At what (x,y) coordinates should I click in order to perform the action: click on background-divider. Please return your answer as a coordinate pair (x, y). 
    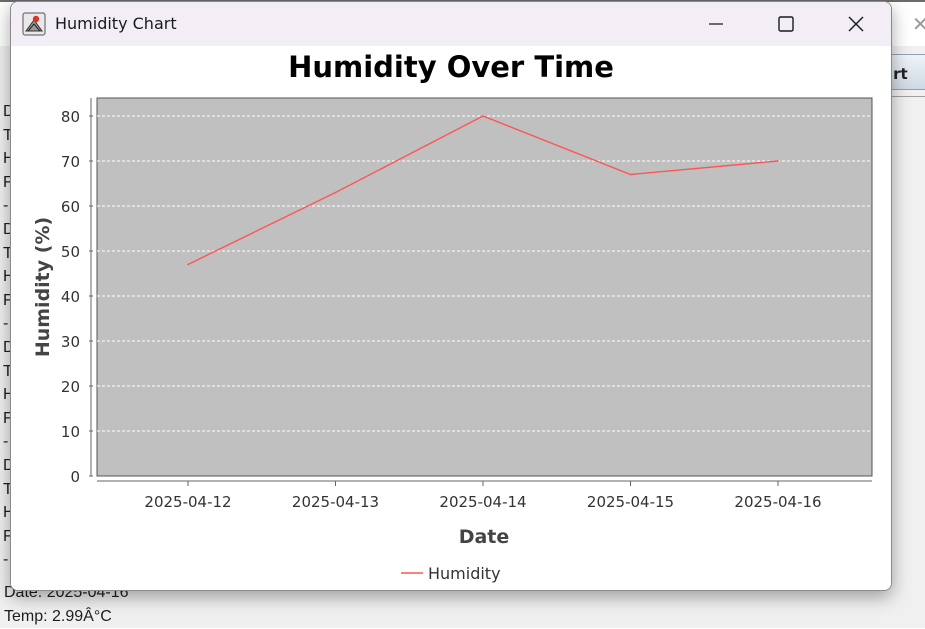
    Looking at the image, I should click on (907, 96).